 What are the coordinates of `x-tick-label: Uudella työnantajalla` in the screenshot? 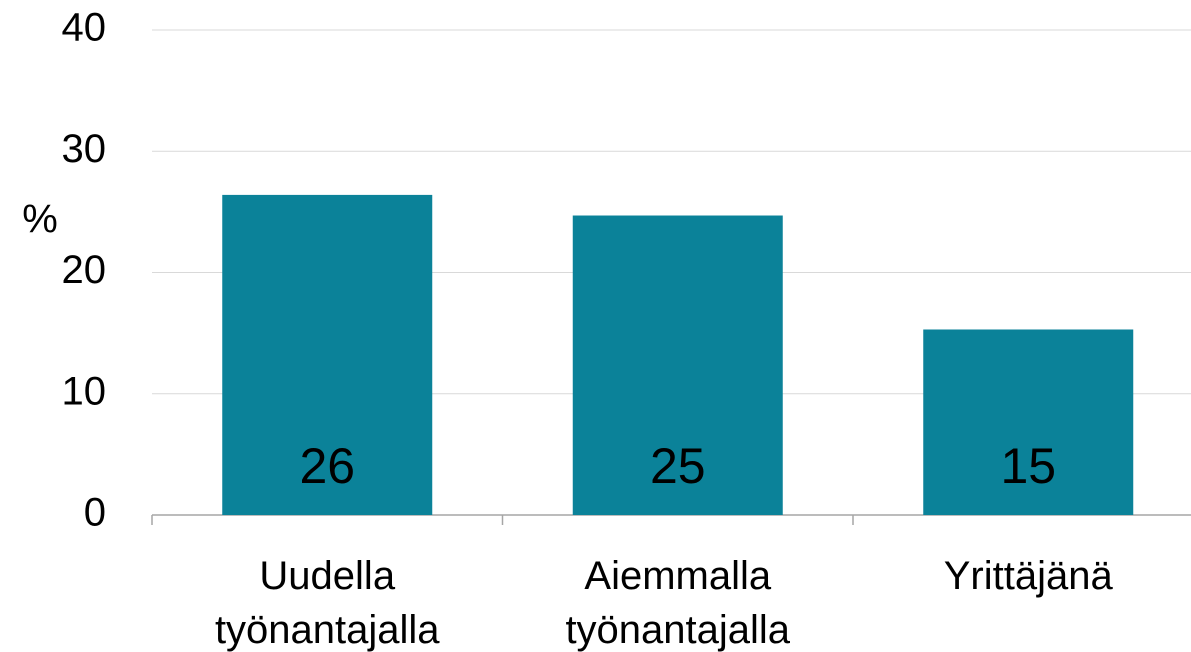 It's located at (327, 603).